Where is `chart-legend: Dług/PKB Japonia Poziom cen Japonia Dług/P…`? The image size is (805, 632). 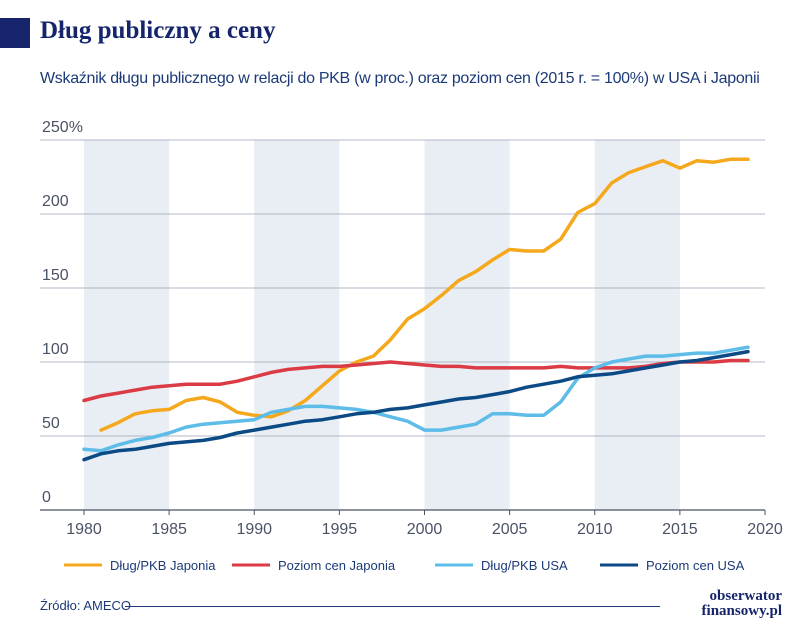 chart-legend: Dług/PKB Japonia Poziom cen Japonia Dług/P… is located at coordinates (404, 565).